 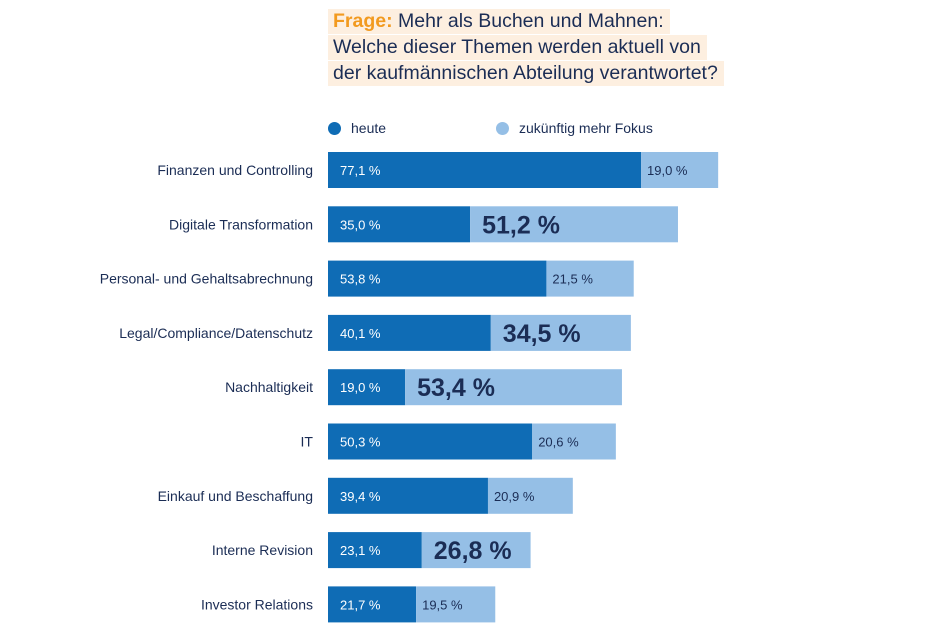 What do you see at coordinates (586, 128) in the screenshot?
I see `legend-label-zukuenftig: zukünftig mehr Fokus` at bounding box center [586, 128].